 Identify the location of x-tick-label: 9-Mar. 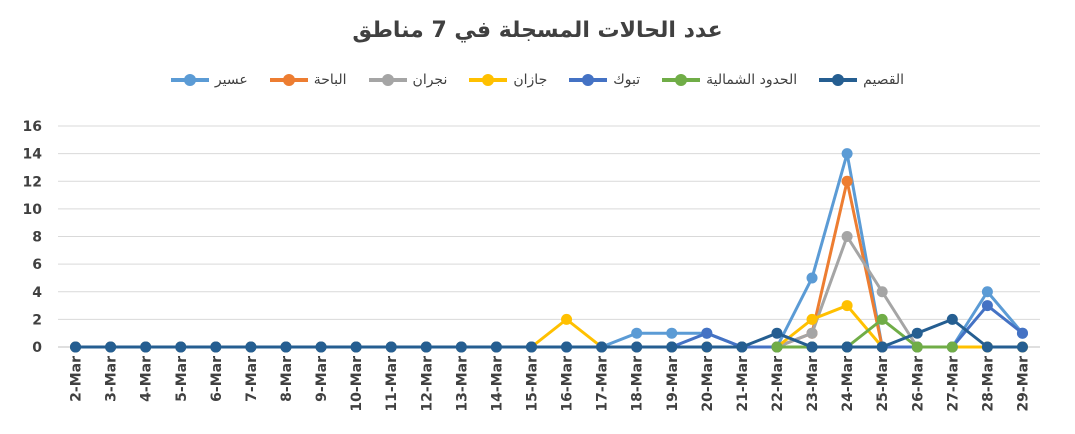
(322, 379).